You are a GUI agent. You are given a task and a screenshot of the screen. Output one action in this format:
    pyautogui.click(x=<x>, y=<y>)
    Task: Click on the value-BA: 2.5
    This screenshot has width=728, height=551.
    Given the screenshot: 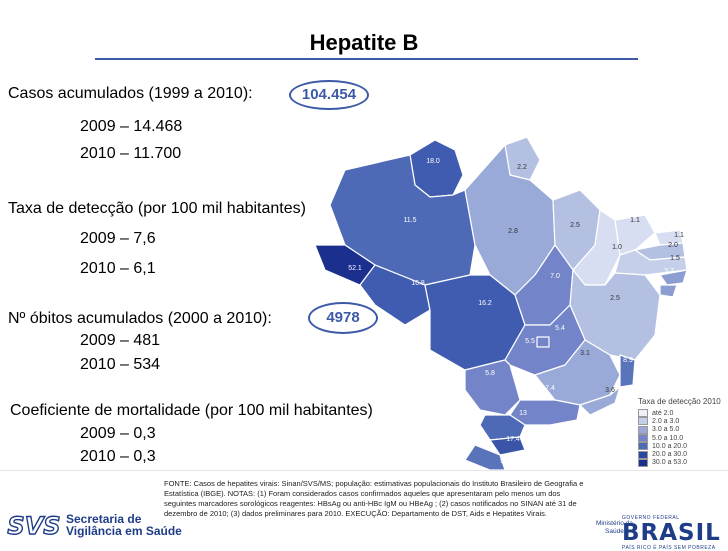 What is the action you would take?
    pyautogui.click(x=615, y=298)
    